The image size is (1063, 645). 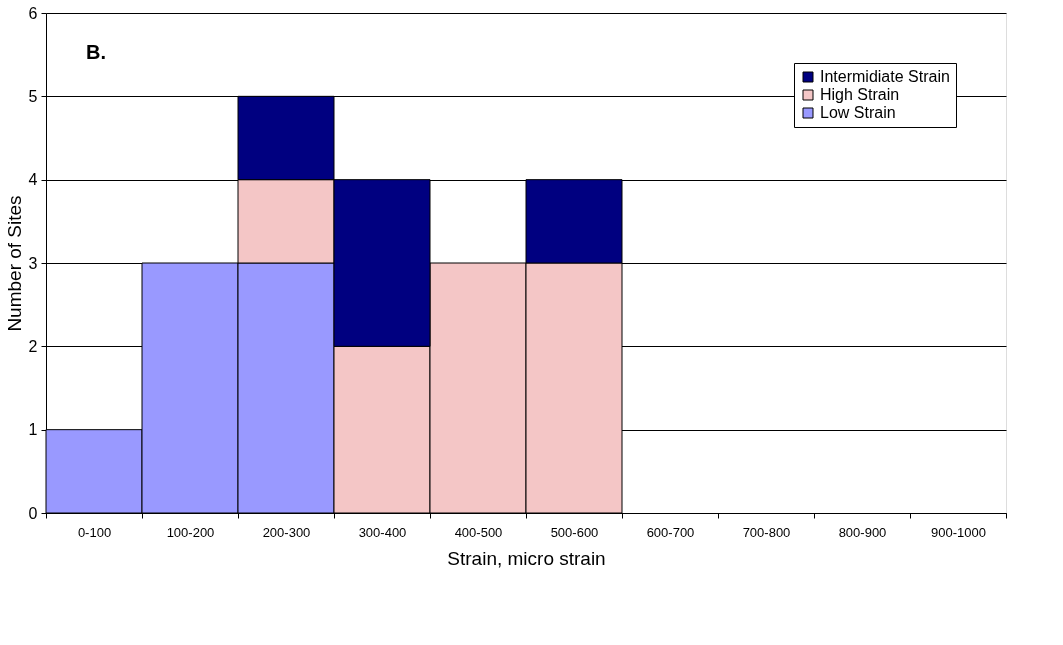 What do you see at coordinates (96, 52) in the screenshot?
I see `annotation: B.` at bounding box center [96, 52].